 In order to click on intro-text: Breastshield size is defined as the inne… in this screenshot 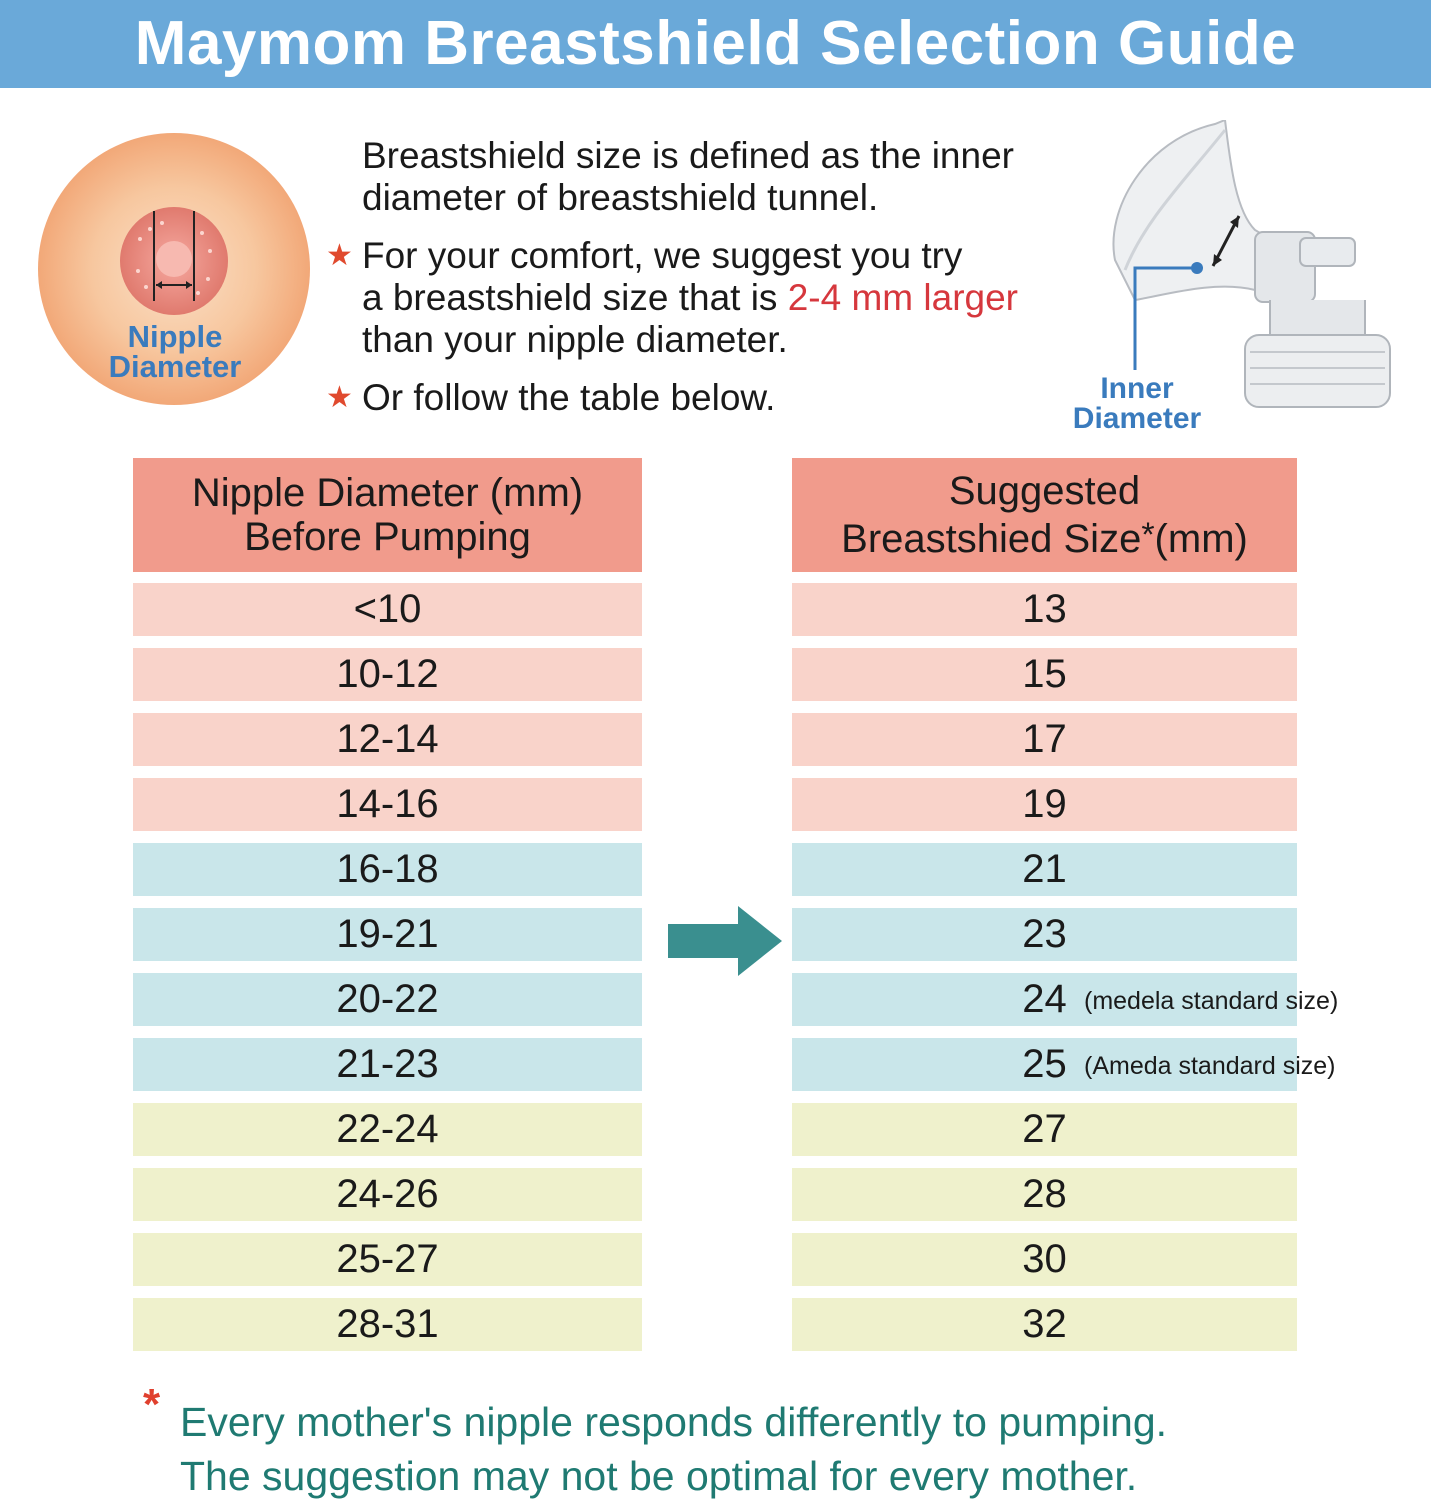, I will do `click(714, 277)`.